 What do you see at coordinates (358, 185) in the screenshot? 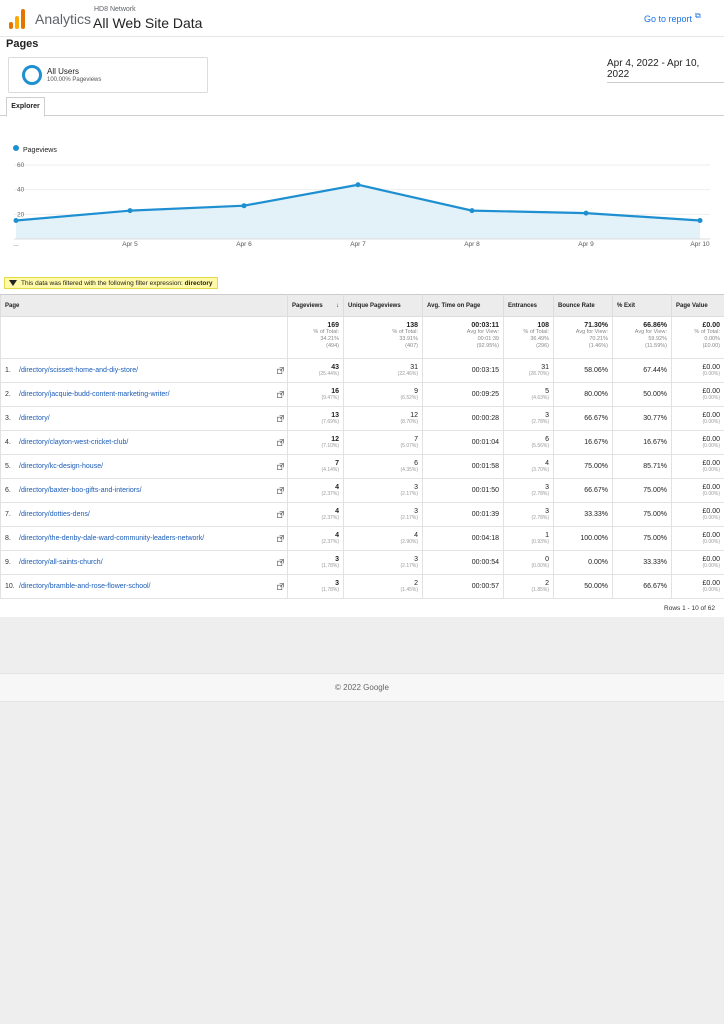
I see `data-point` at bounding box center [358, 185].